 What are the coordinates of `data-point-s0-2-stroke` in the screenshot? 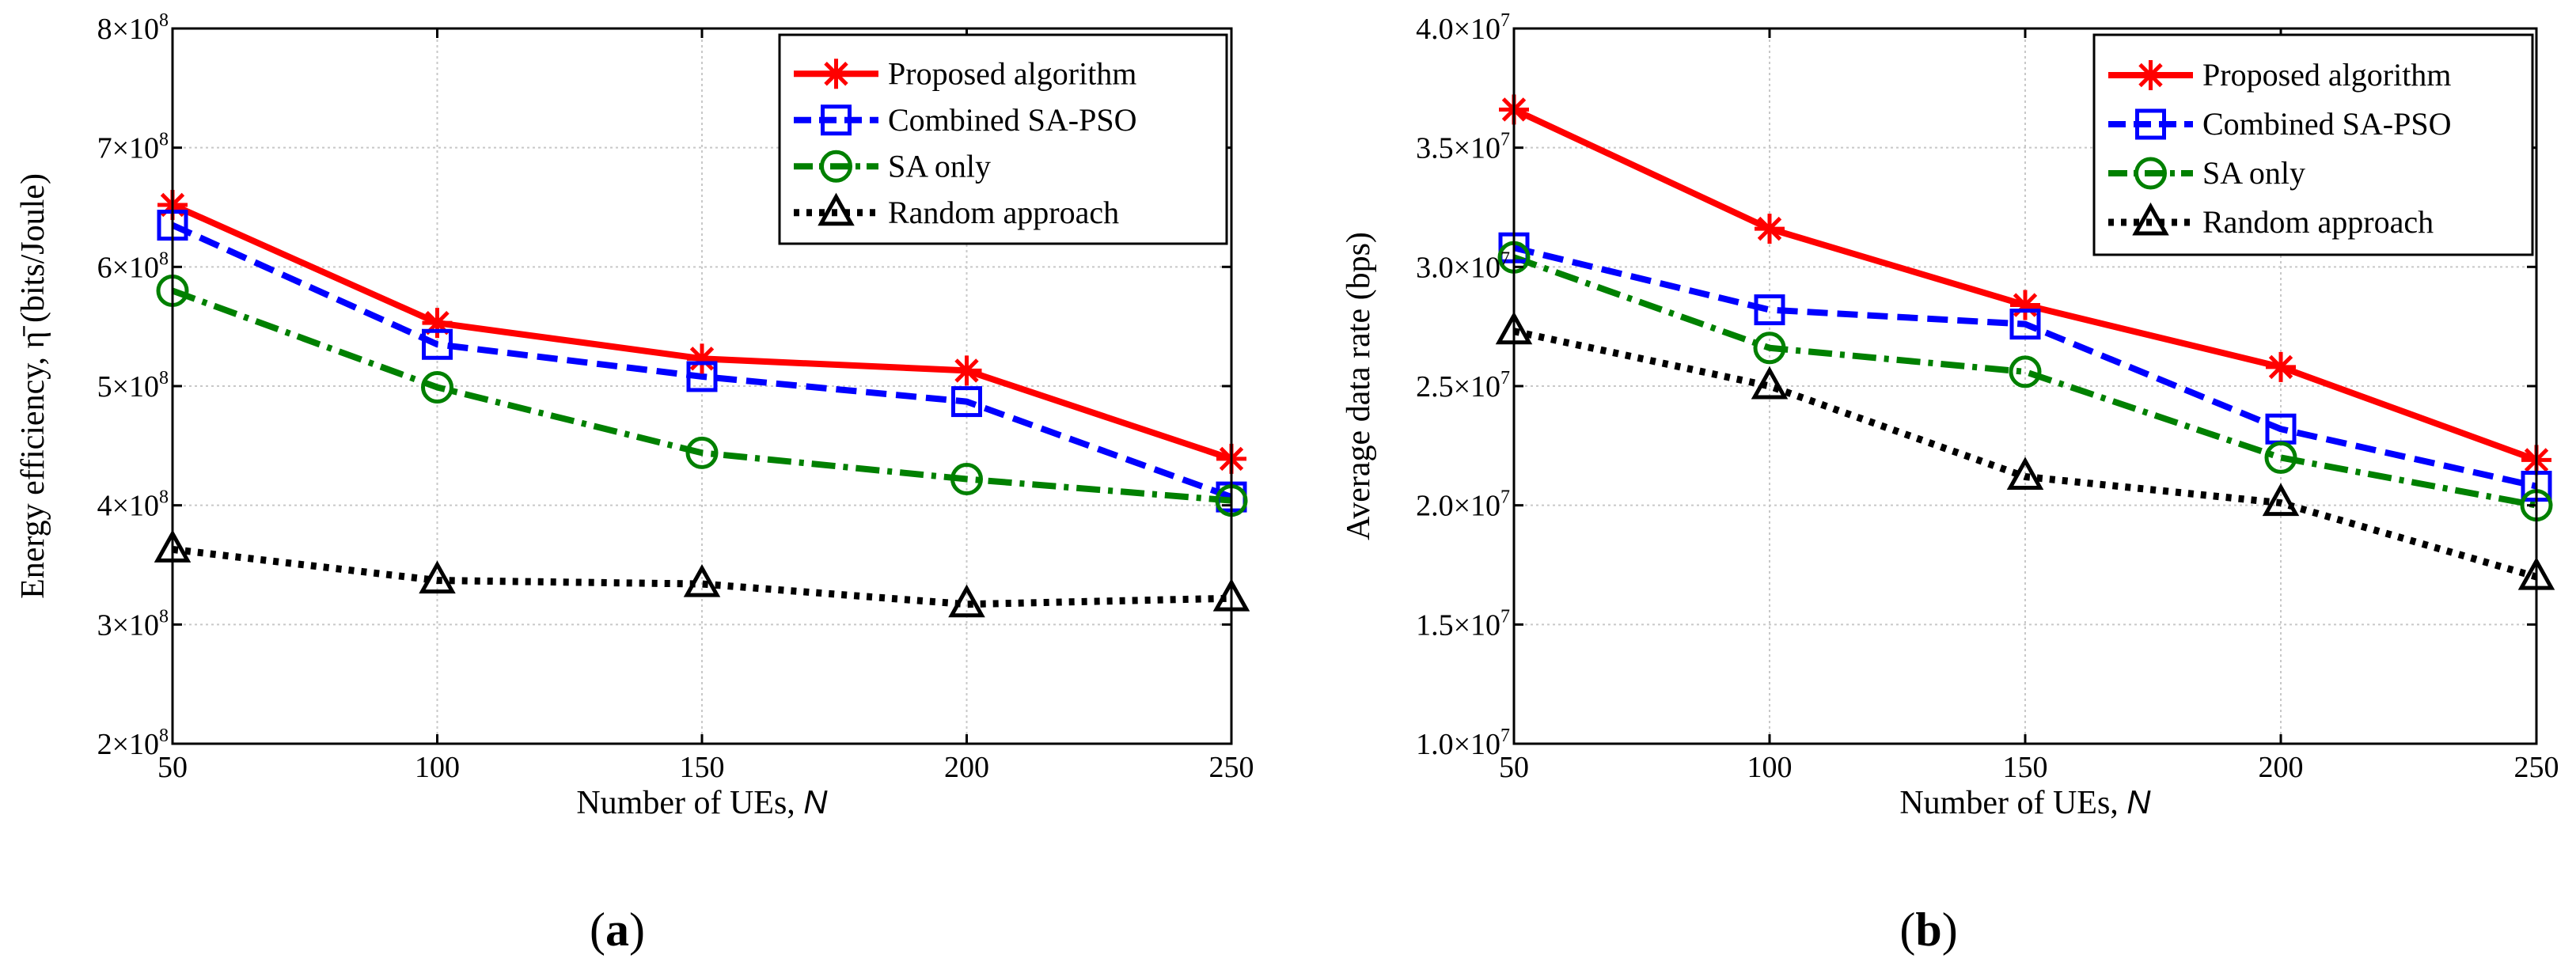 It's located at (702, 359).